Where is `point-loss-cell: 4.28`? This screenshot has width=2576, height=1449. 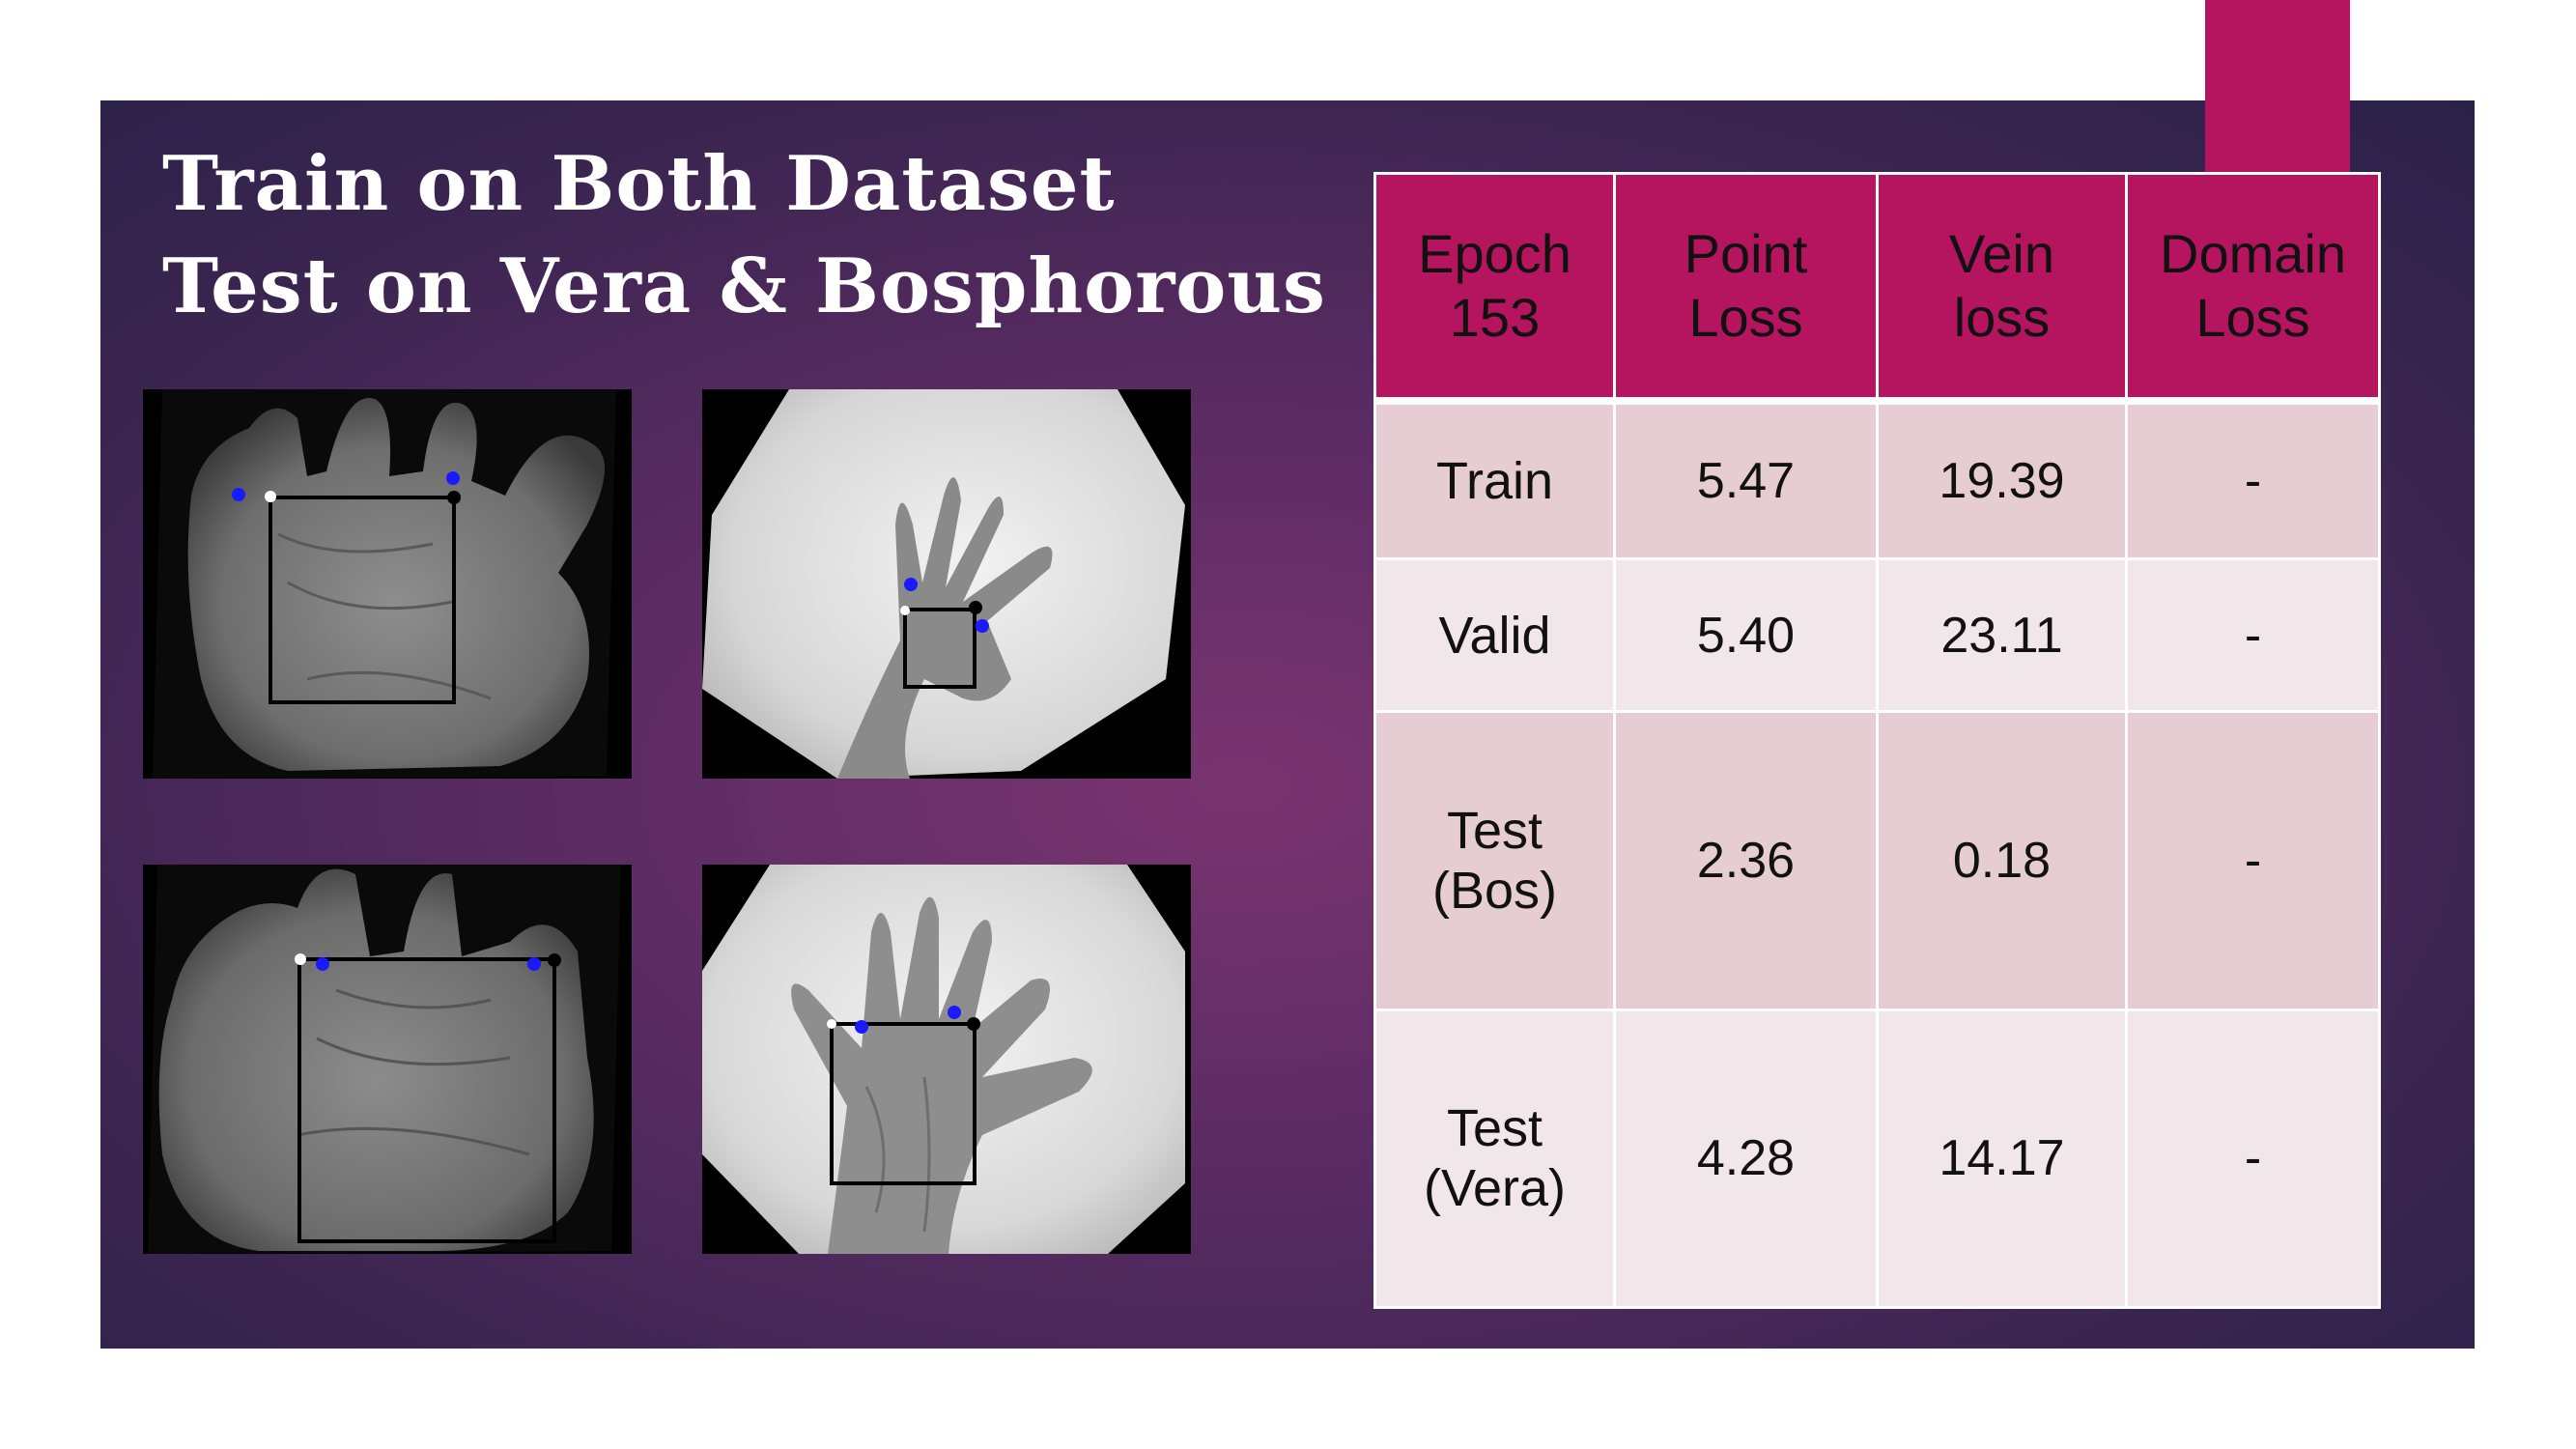
point-loss-cell: 4.28 is located at coordinates (1746, 1159).